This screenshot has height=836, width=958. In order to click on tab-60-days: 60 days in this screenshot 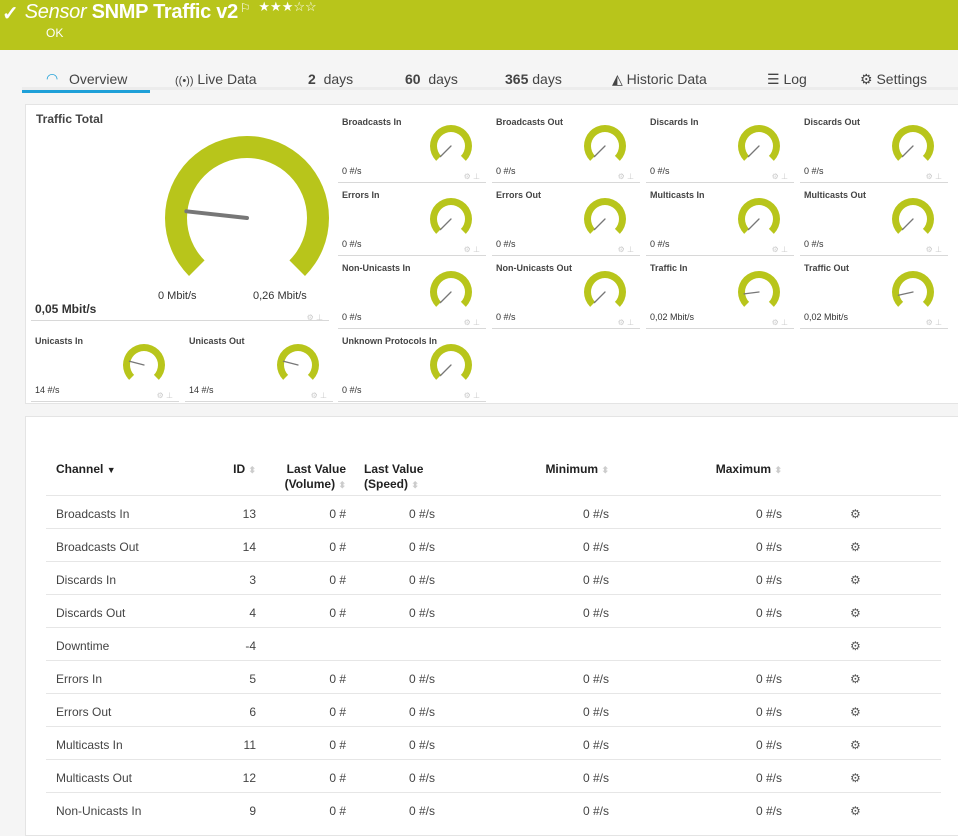, I will do `click(431, 79)`.